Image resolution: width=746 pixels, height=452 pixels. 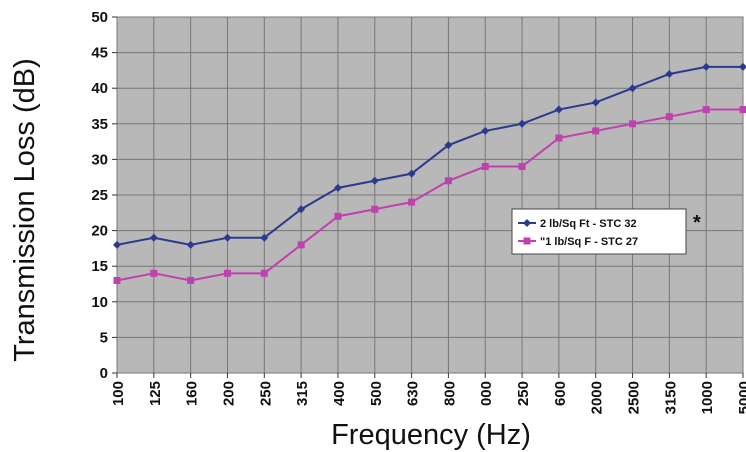 What do you see at coordinates (527, 223) in the screenshot?
I see `legend-marker-diamond` at bounding box center [527, 223].